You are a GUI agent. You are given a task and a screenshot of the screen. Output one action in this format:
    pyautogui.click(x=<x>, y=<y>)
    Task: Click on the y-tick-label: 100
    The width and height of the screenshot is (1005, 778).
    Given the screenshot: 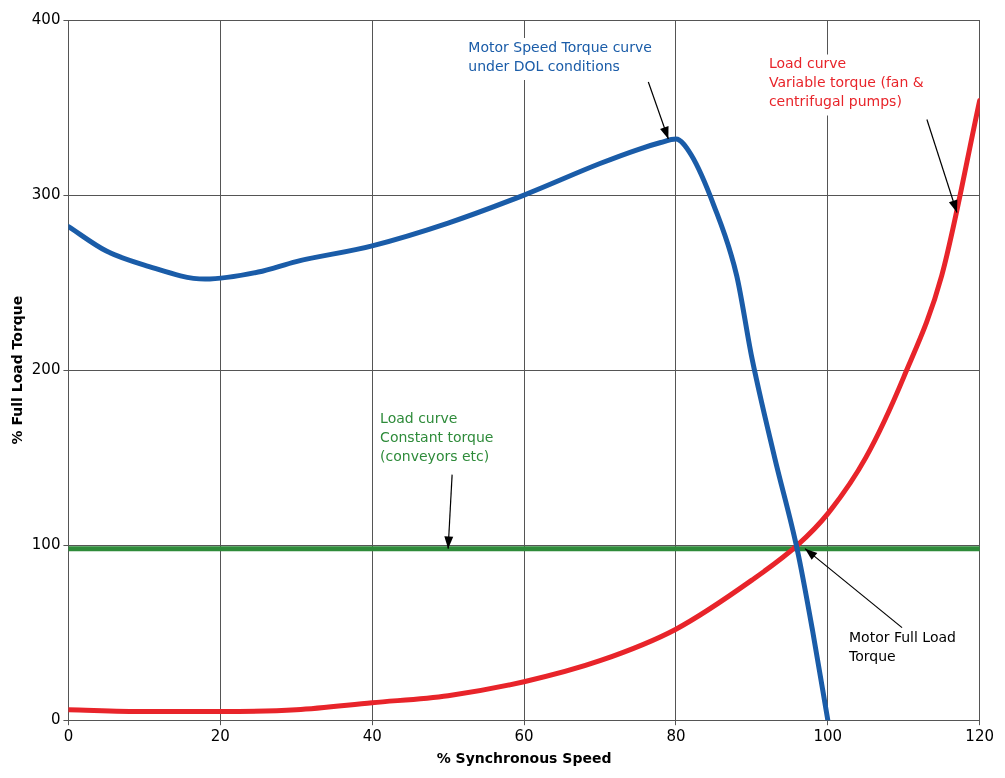 What is the action you would take?
    pyautogui.click(x=46, y=544)
    